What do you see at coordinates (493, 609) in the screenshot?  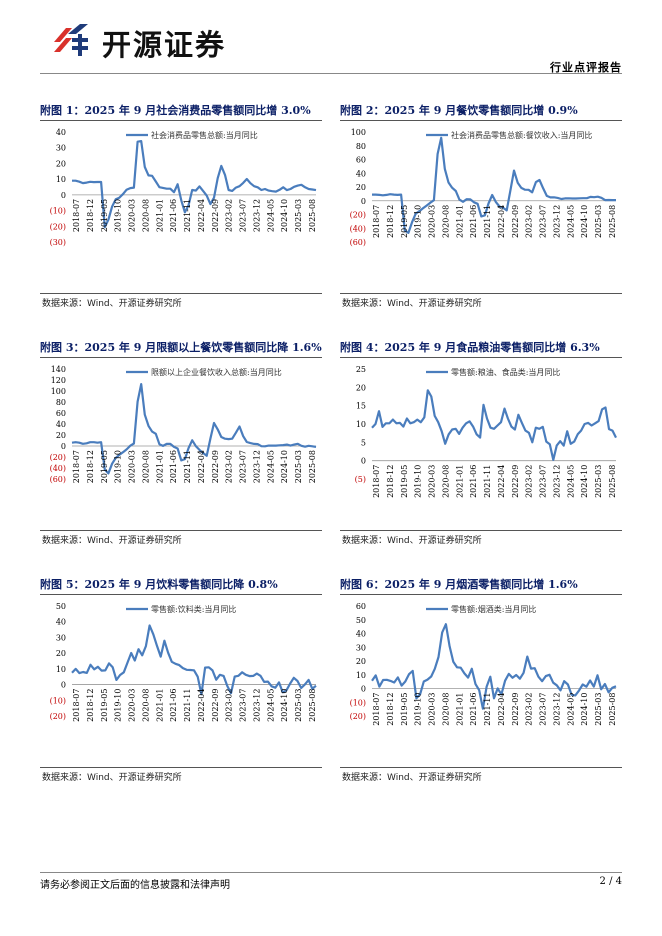 I see `legend-label: 零售额:烟酒类:当月同比` at bounding box center [493, 609].